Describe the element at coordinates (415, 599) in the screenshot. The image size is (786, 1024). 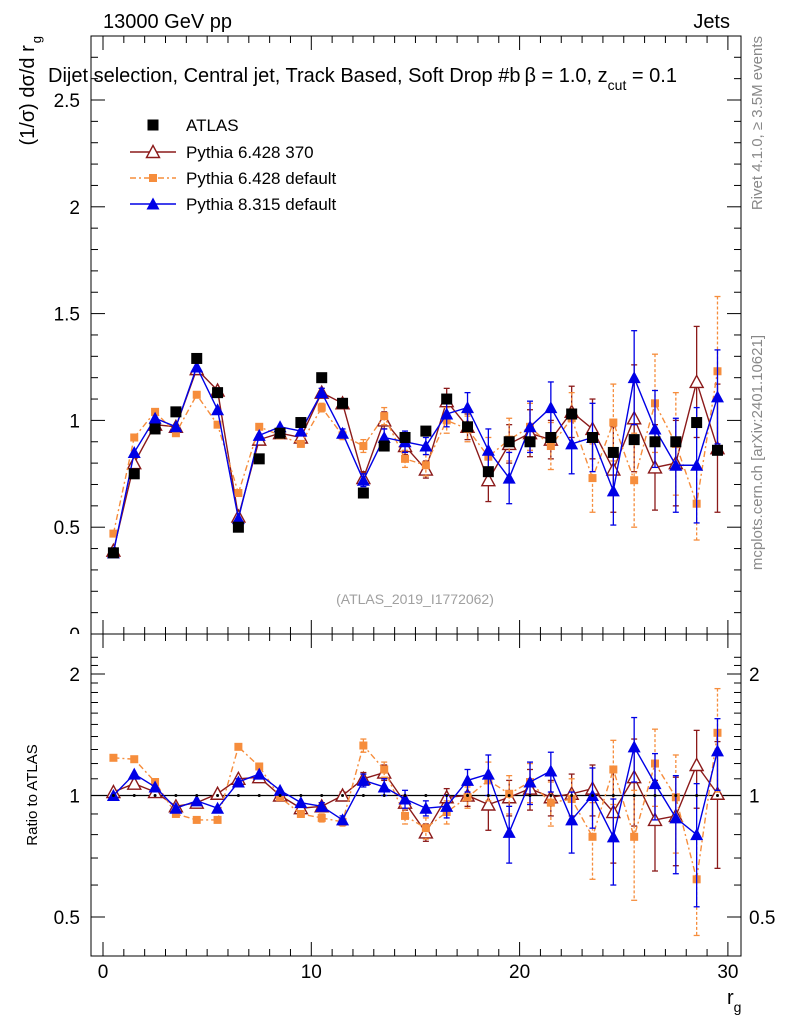
I see `analysis-label: (ATLAS_2019_I1772062)` at that location.